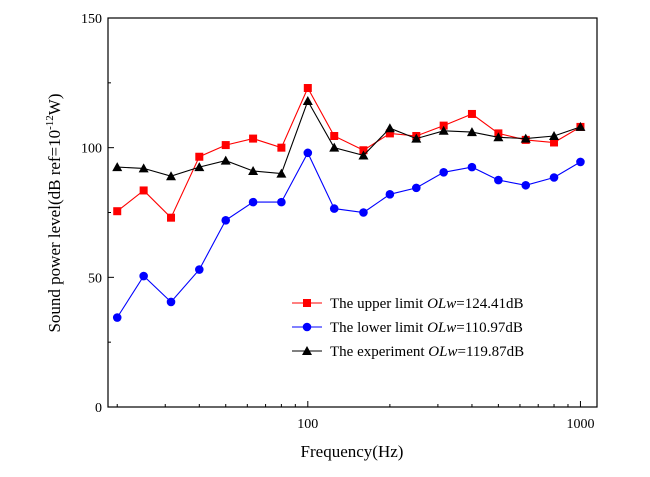 This screenshot has width=650, height=477. Describe the element at coordinates (54, 104) in the screenshot. I see `y-axis-title-end: W)` at that location.